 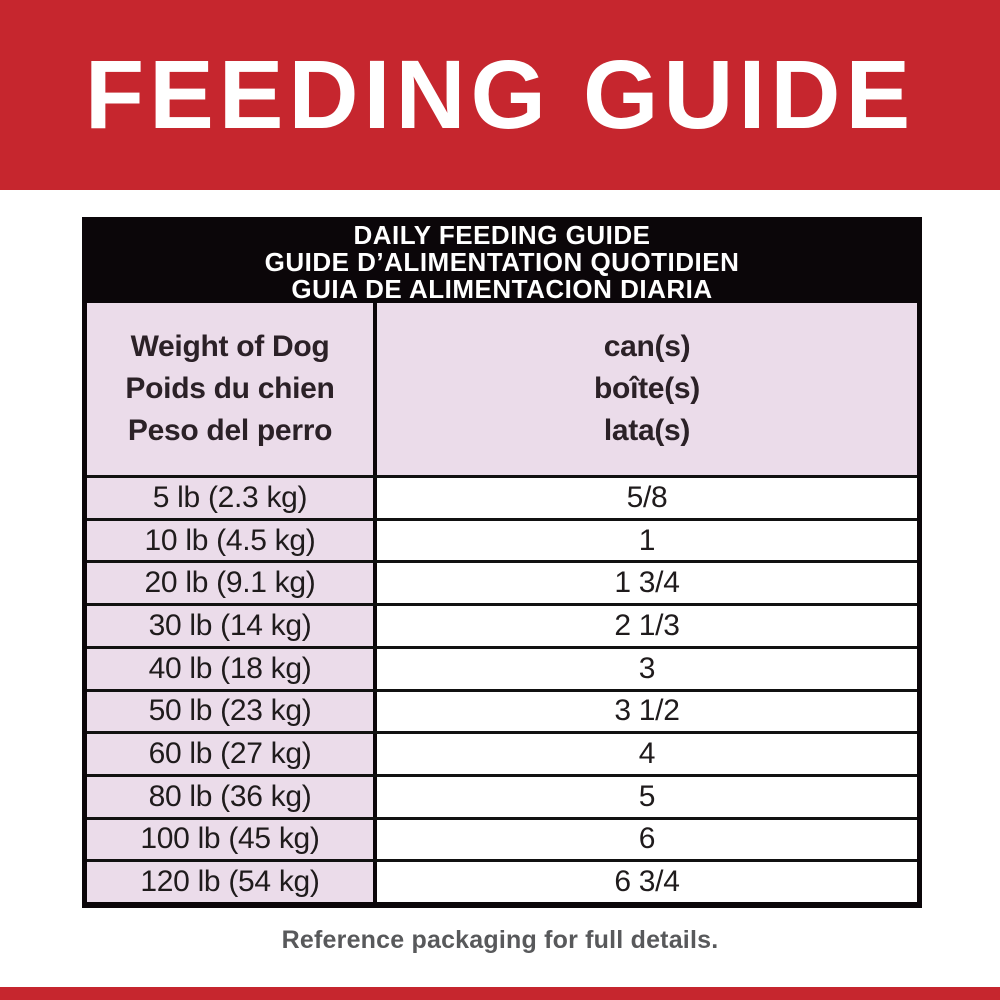 I want to click on weight-cell: 60 lb (27 kg), so click(x=232, y=754).